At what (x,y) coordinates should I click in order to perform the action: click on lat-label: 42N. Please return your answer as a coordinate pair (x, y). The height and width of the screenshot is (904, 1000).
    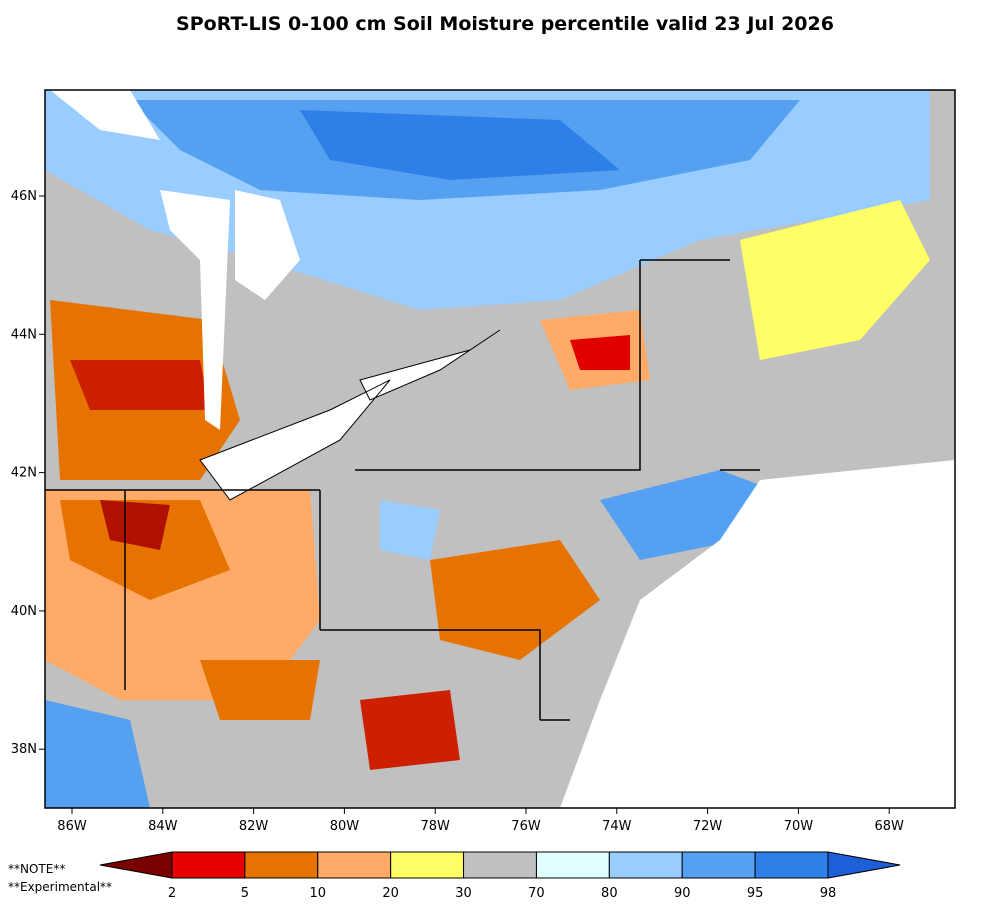
    Looking at the image, I should click on (24, 473).